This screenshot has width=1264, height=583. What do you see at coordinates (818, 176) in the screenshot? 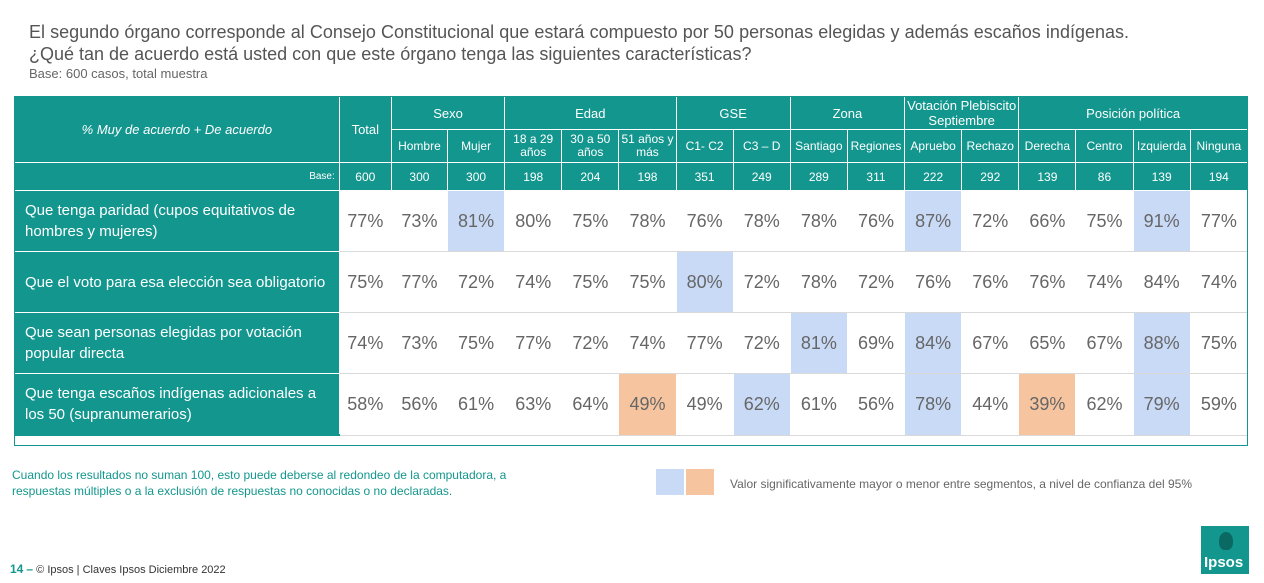
I see `base-count: 289` at bounding box center [818, 176].